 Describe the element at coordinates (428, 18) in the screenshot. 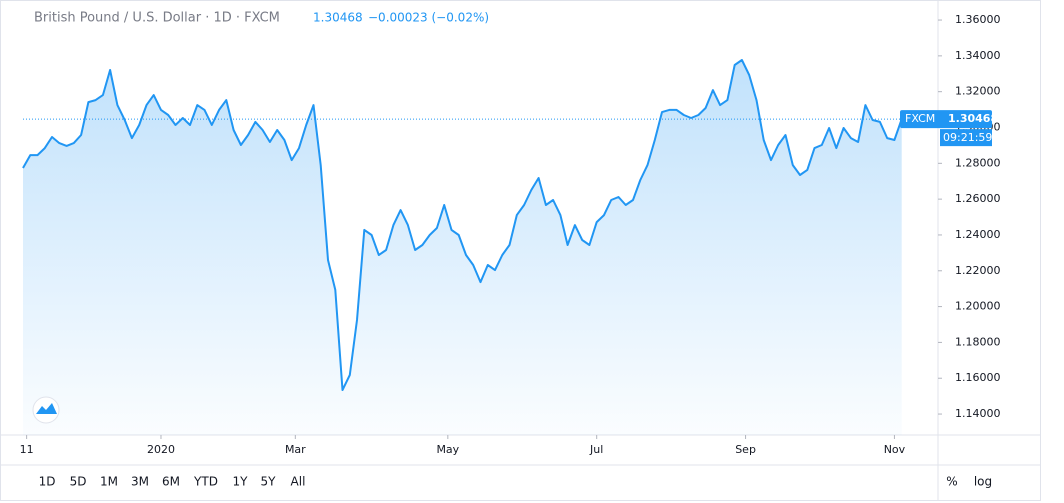

I see `price-change: −0.00023 (−0.02%)` at that location.